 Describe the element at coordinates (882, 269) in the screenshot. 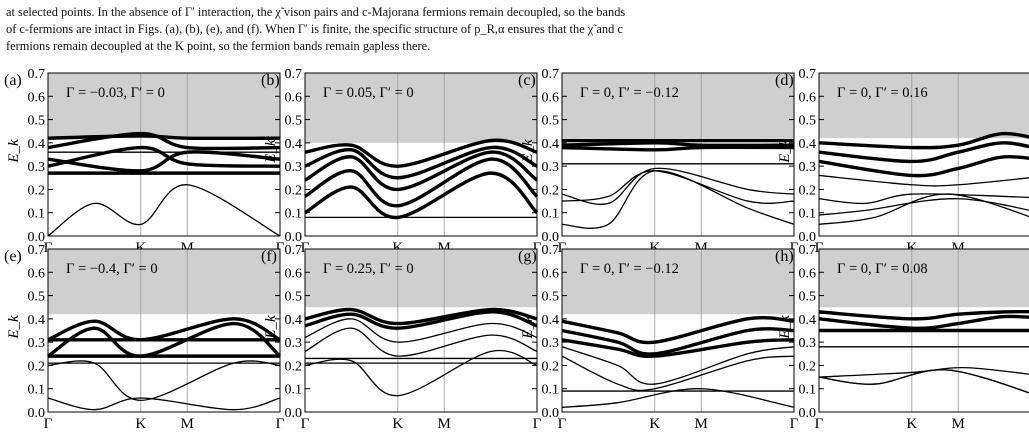

I see `parameter-annotation: Γ = 0, Γ′ = 0.08` at that location.